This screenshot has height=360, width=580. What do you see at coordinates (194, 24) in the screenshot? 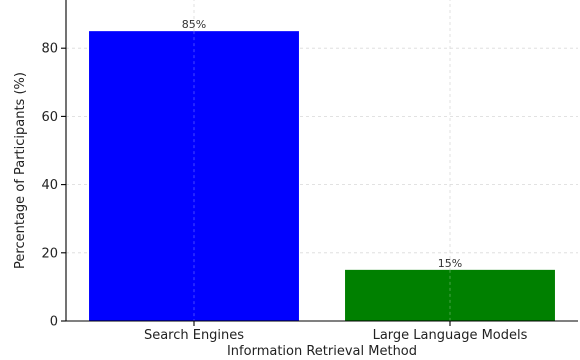
I see `data-label: 85%` at bounding box center [194, 24].